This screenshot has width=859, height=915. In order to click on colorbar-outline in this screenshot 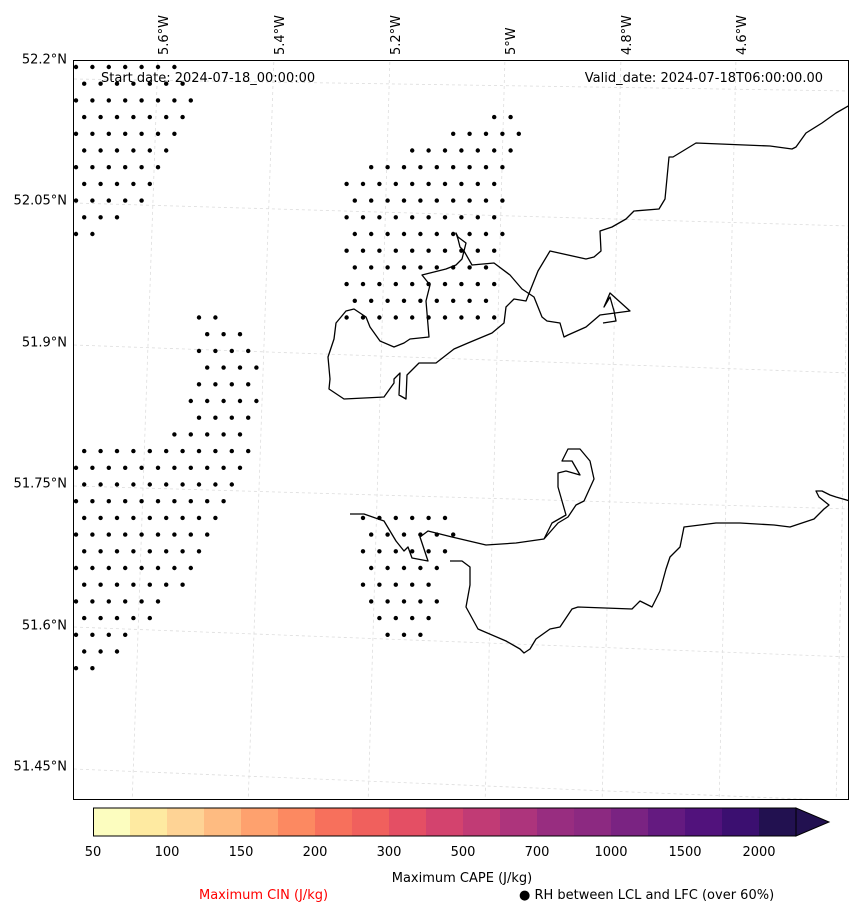, I will do `click(445, 822)`.